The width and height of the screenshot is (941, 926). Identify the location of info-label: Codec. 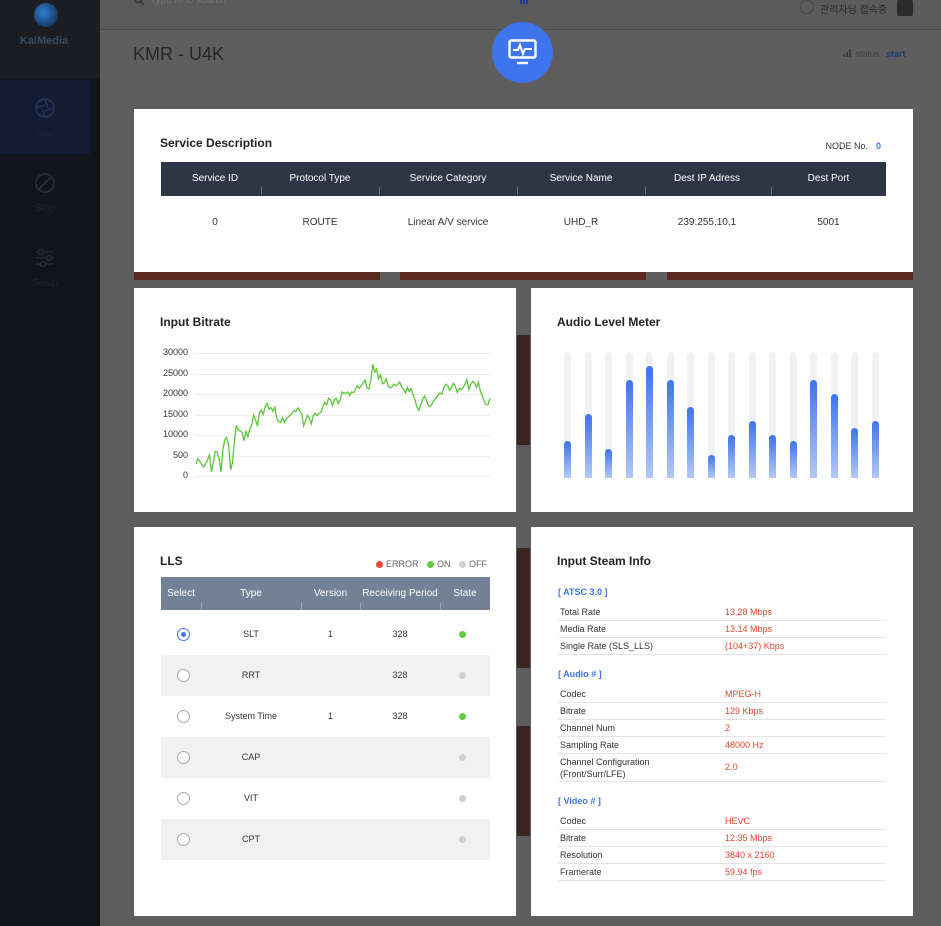
(573, 694).